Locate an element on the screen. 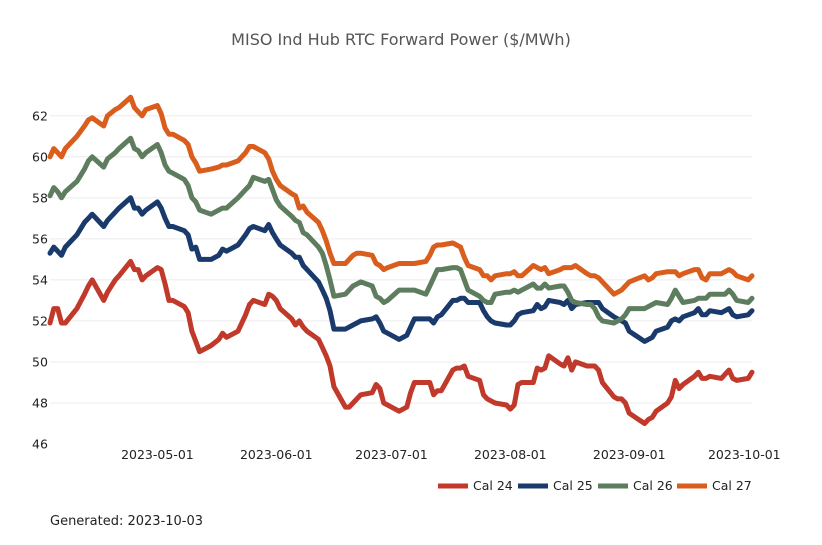 This screenshot has height=545, width=822. legend-label: Cal 25 is located at coordinates (573, 485).